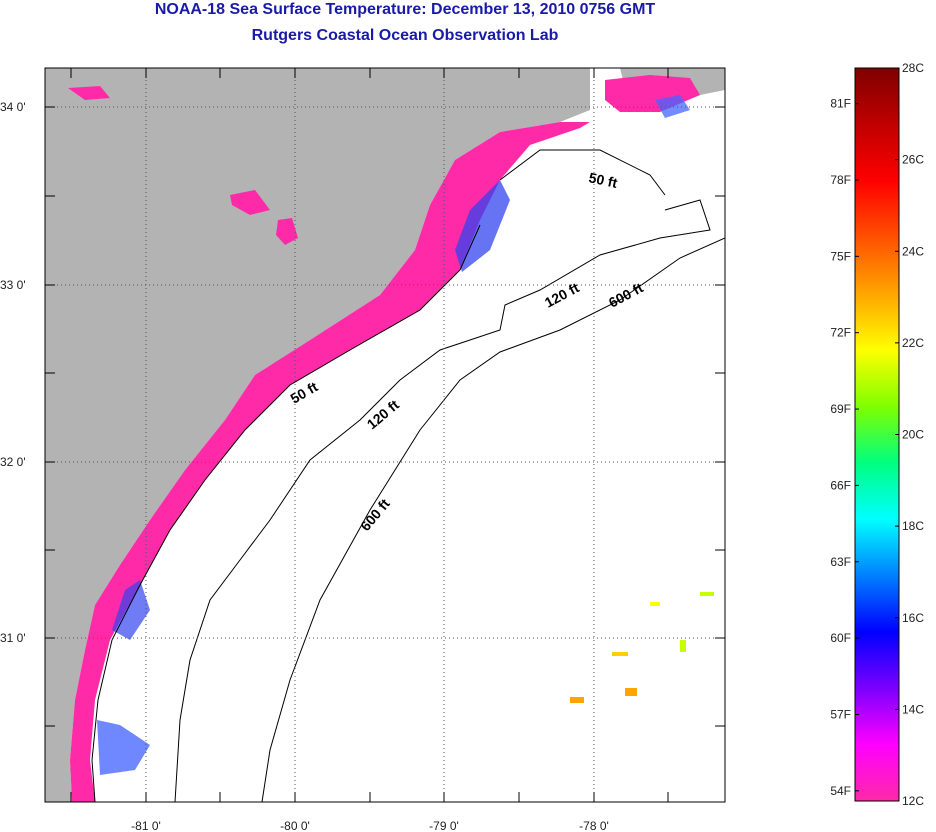  What do you see at coordinates (295, 825) in the screenshot?
I see `lon-tick-label: -80 0'` at bounding box center [295, 825].